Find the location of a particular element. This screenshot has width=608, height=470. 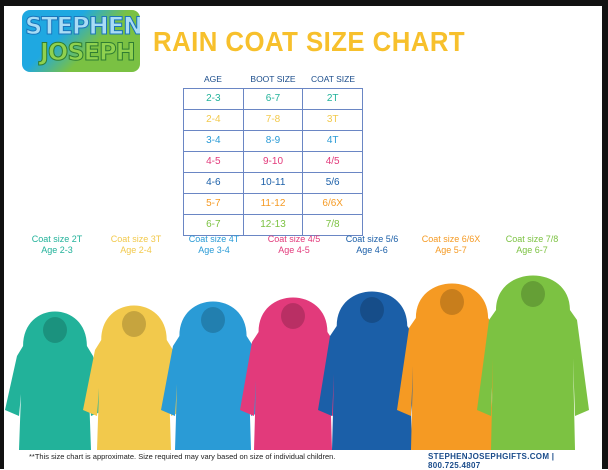

coat-size-name: Coat size 4T is located at coordinates (214, 239).